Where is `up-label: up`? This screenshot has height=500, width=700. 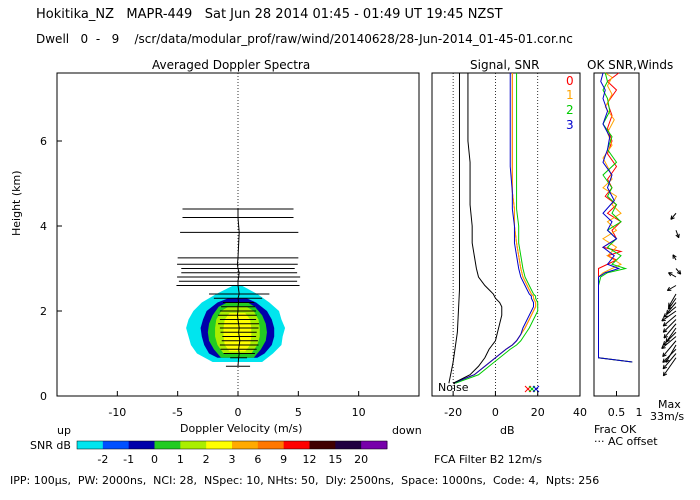 up-label: up is located at coordinates (64, 430).